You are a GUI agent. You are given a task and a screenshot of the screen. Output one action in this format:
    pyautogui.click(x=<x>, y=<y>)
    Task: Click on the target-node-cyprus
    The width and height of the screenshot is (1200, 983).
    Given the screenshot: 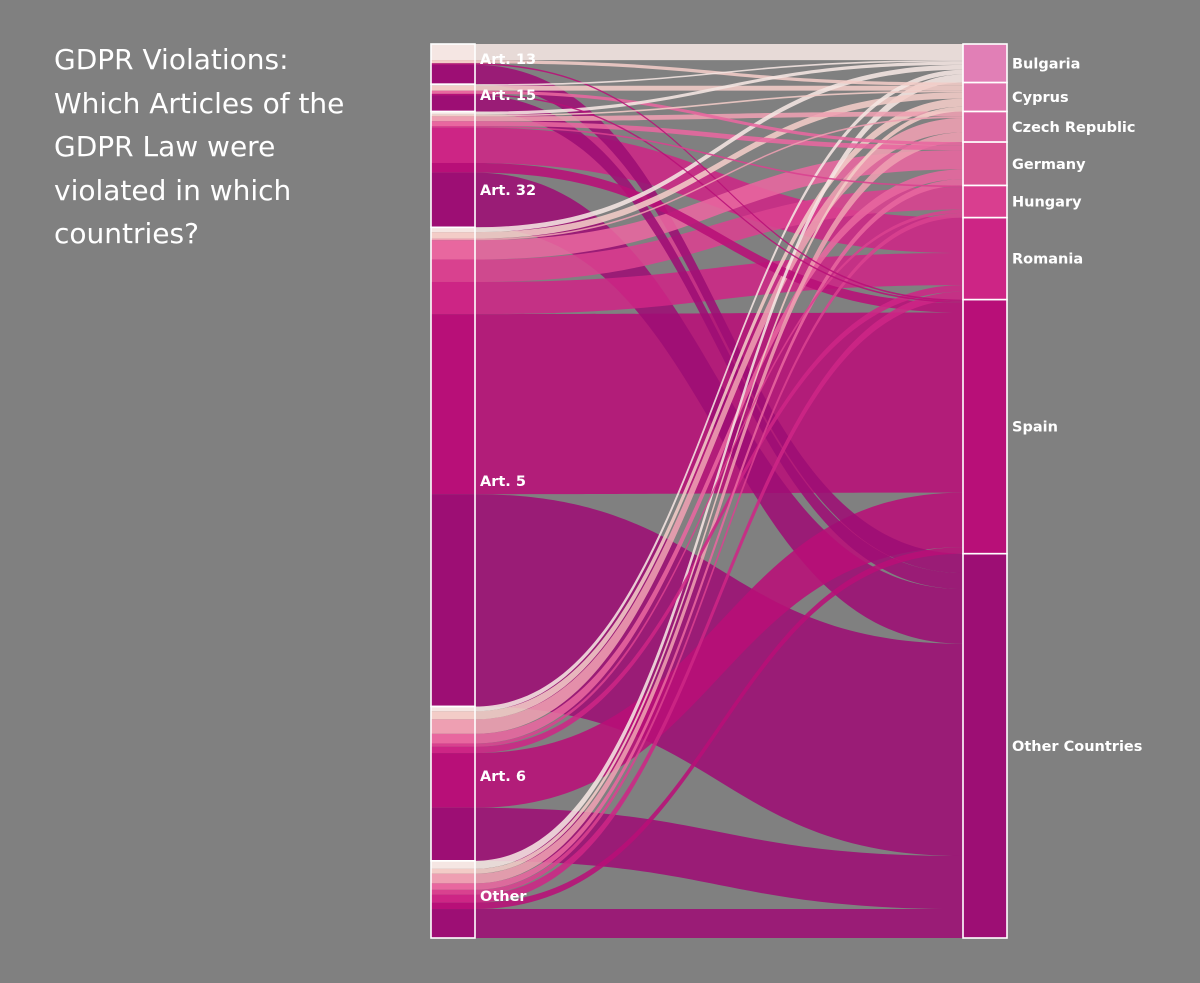 What is the action you would take?
    pyautogui.click(x=985, y=97)
    